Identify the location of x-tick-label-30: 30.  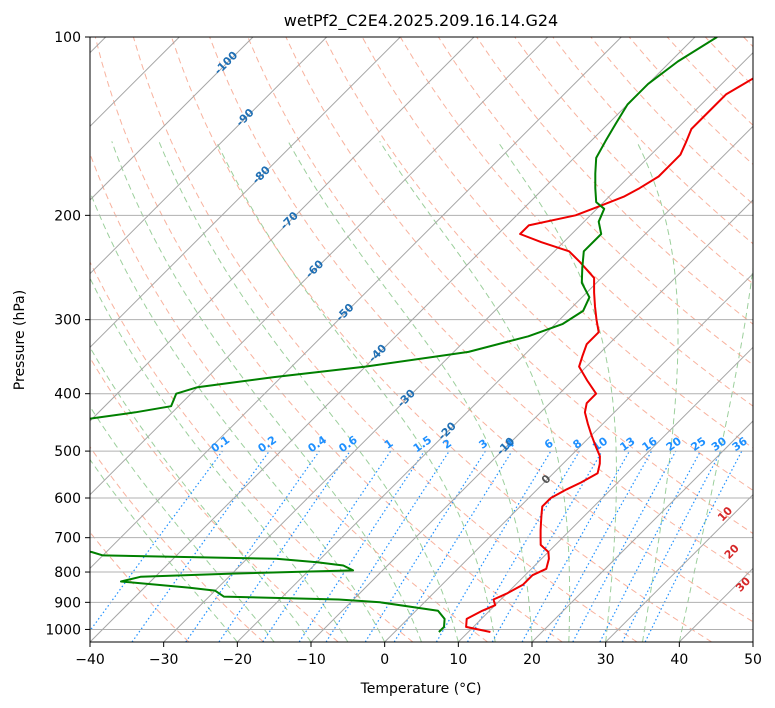
(606, 660).